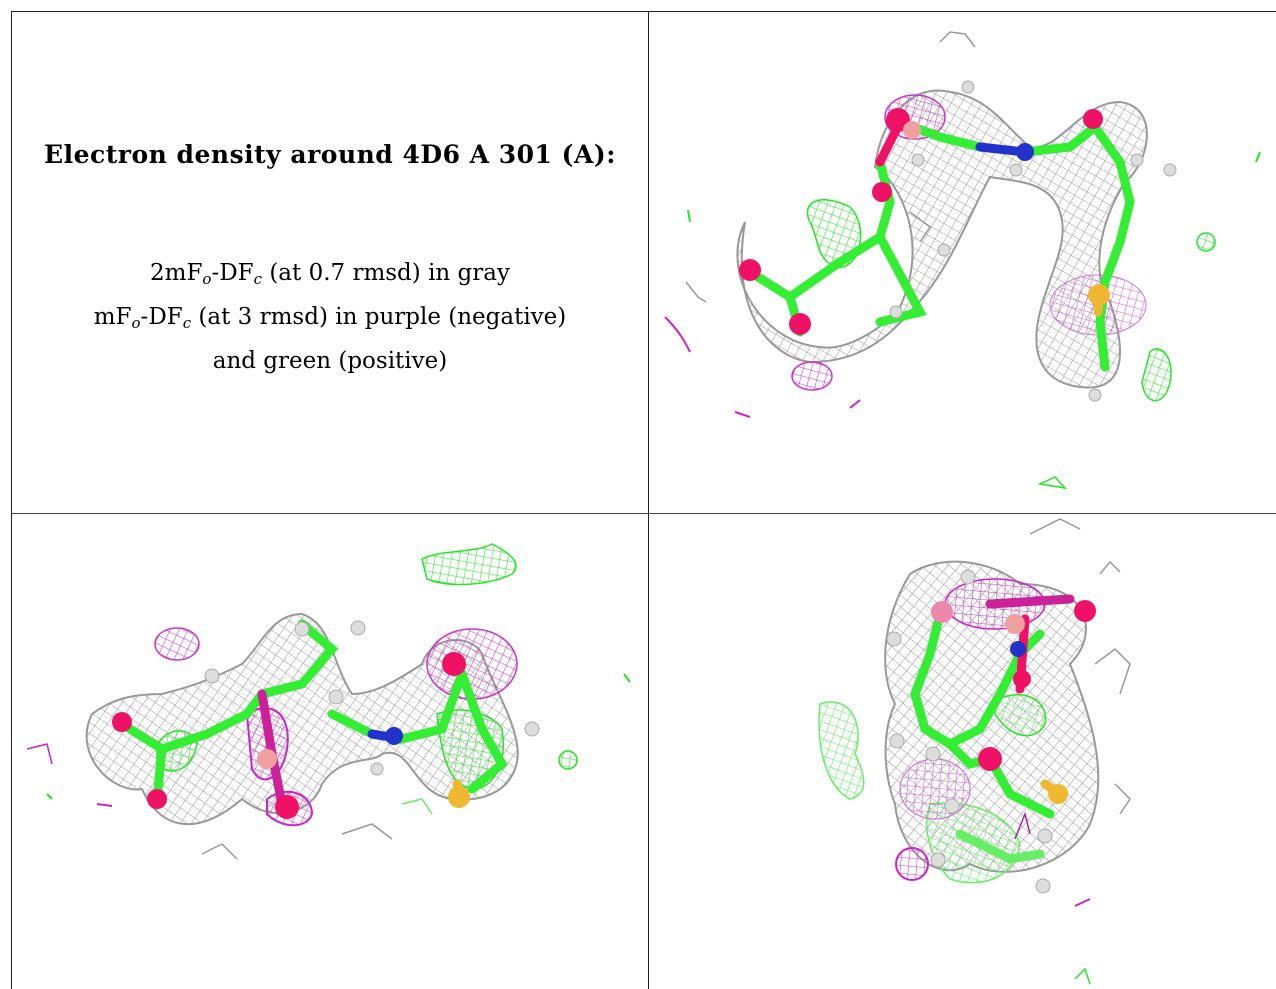 The width and height of the screenshot is (1276, 989). I want to click on legend-line-positive: and green (positive), so click(330, 361).